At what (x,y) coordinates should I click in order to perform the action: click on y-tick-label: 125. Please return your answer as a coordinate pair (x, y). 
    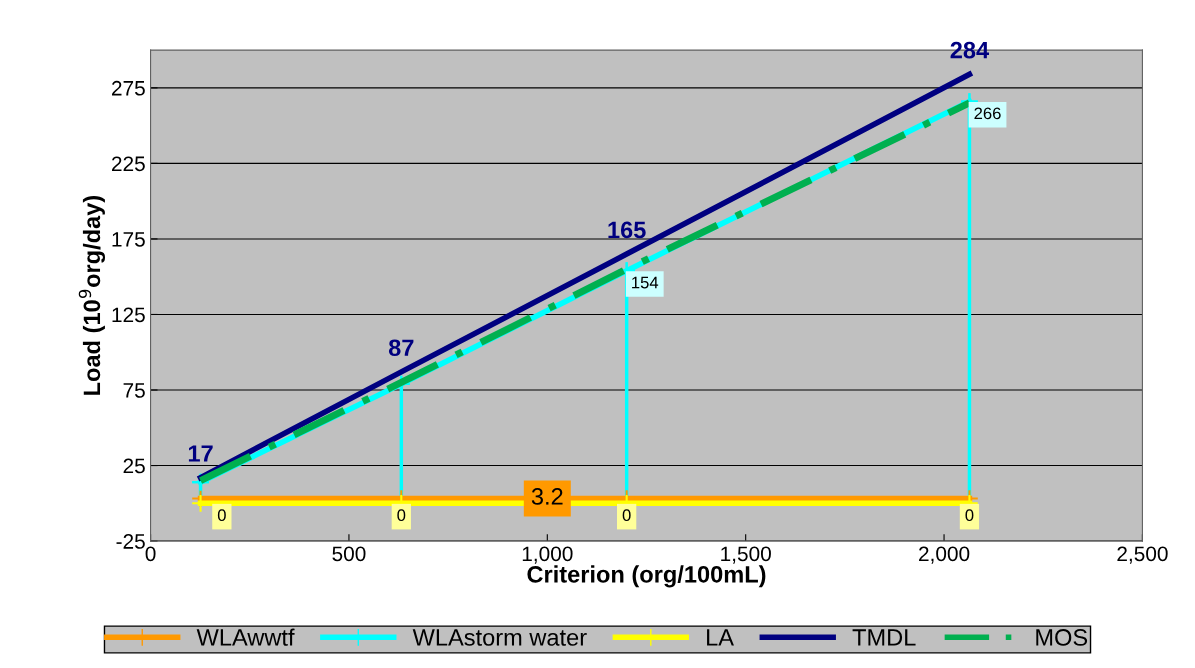
    Looking at the image, I should click on (128, 315).